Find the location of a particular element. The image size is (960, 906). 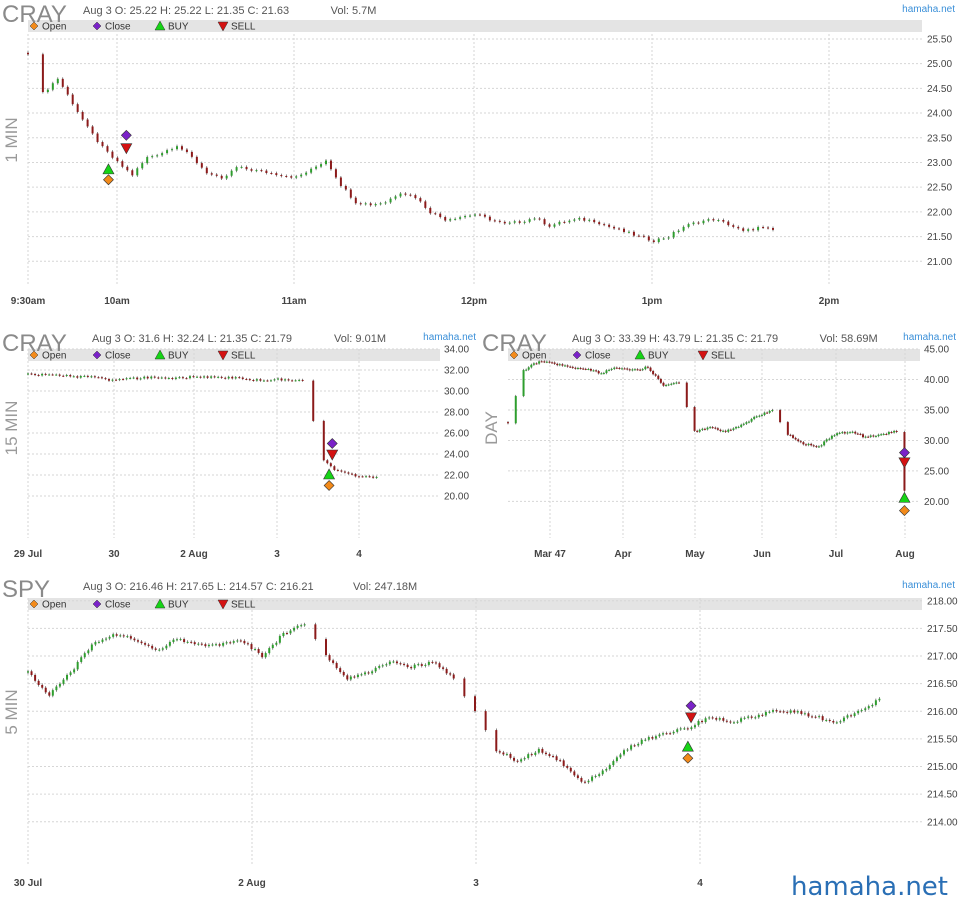

y-tick-label: 45.00 is located at coordinates (936, 350).